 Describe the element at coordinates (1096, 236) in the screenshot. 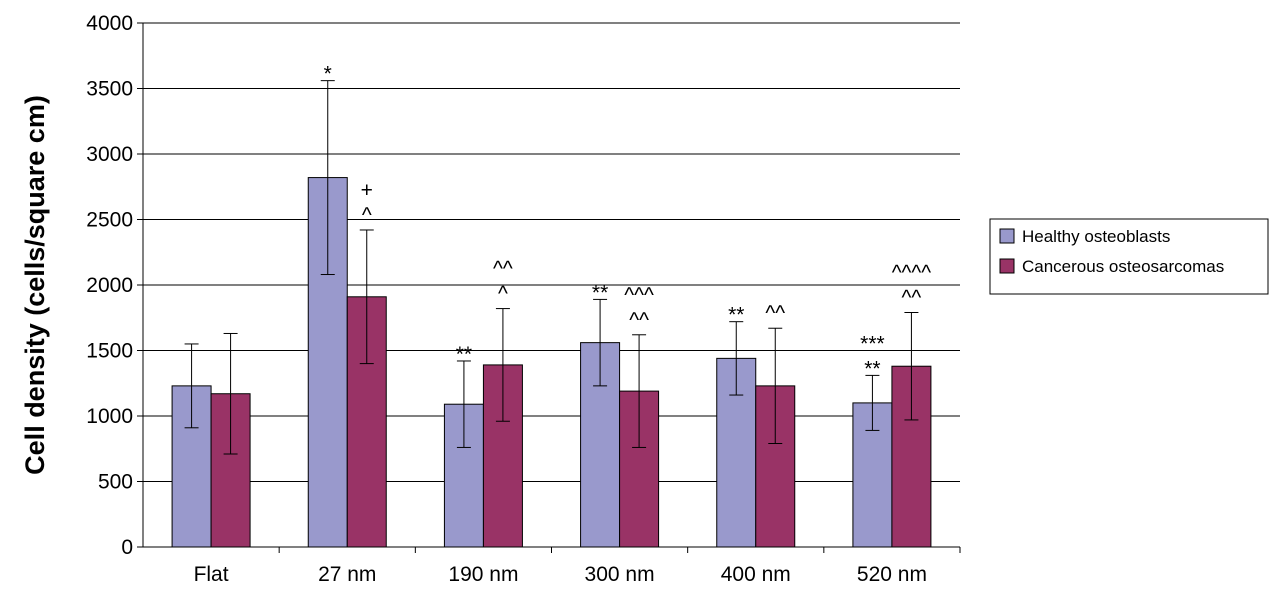

I see `legend-label: Healthy osteoblasts` at that location.